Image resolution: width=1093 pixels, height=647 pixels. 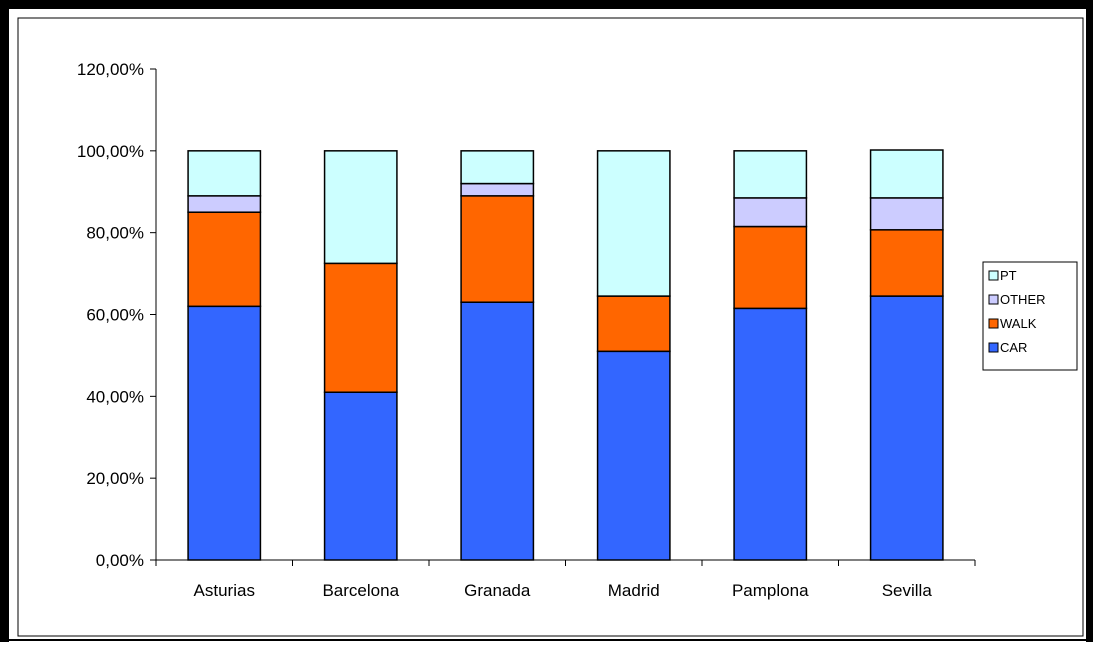 What do you see at coordinates (1008, 275) in the screenshot?
I see `legend-label-pt: PT` at bounding box center [1008, 275].